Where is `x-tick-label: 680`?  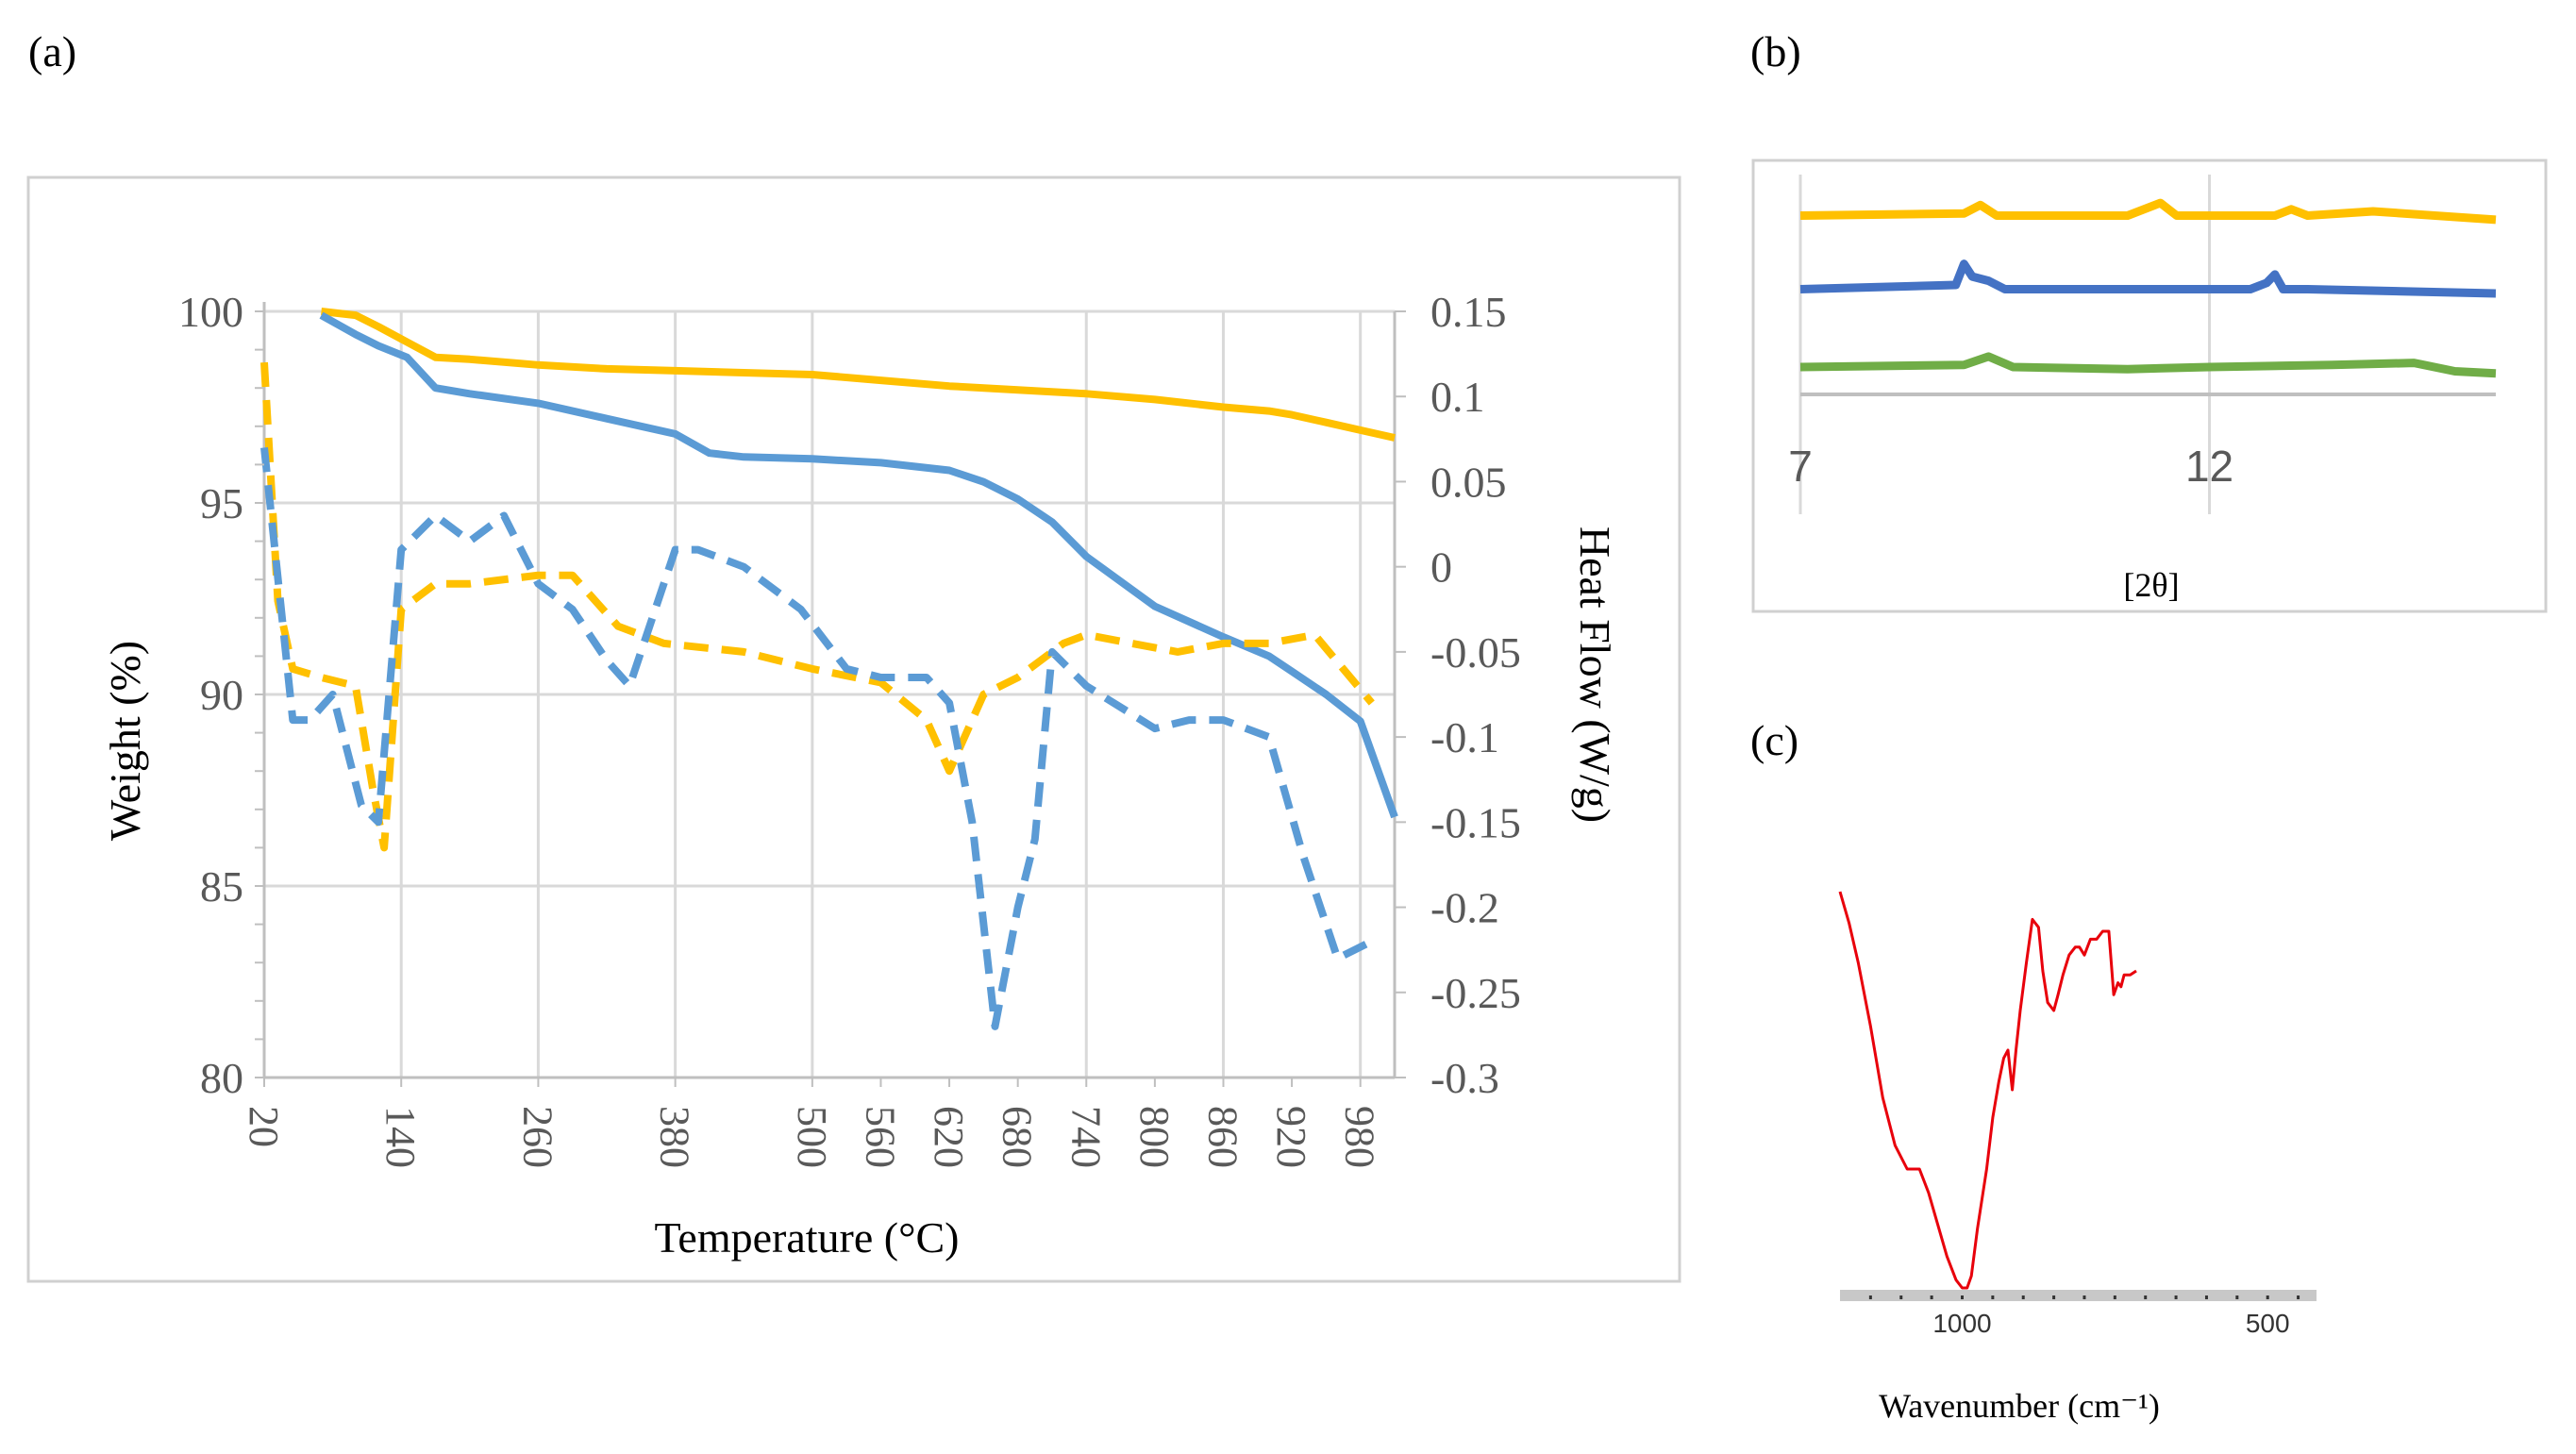
x-tick-label: 680 is located at coordinates (1018, 1137).